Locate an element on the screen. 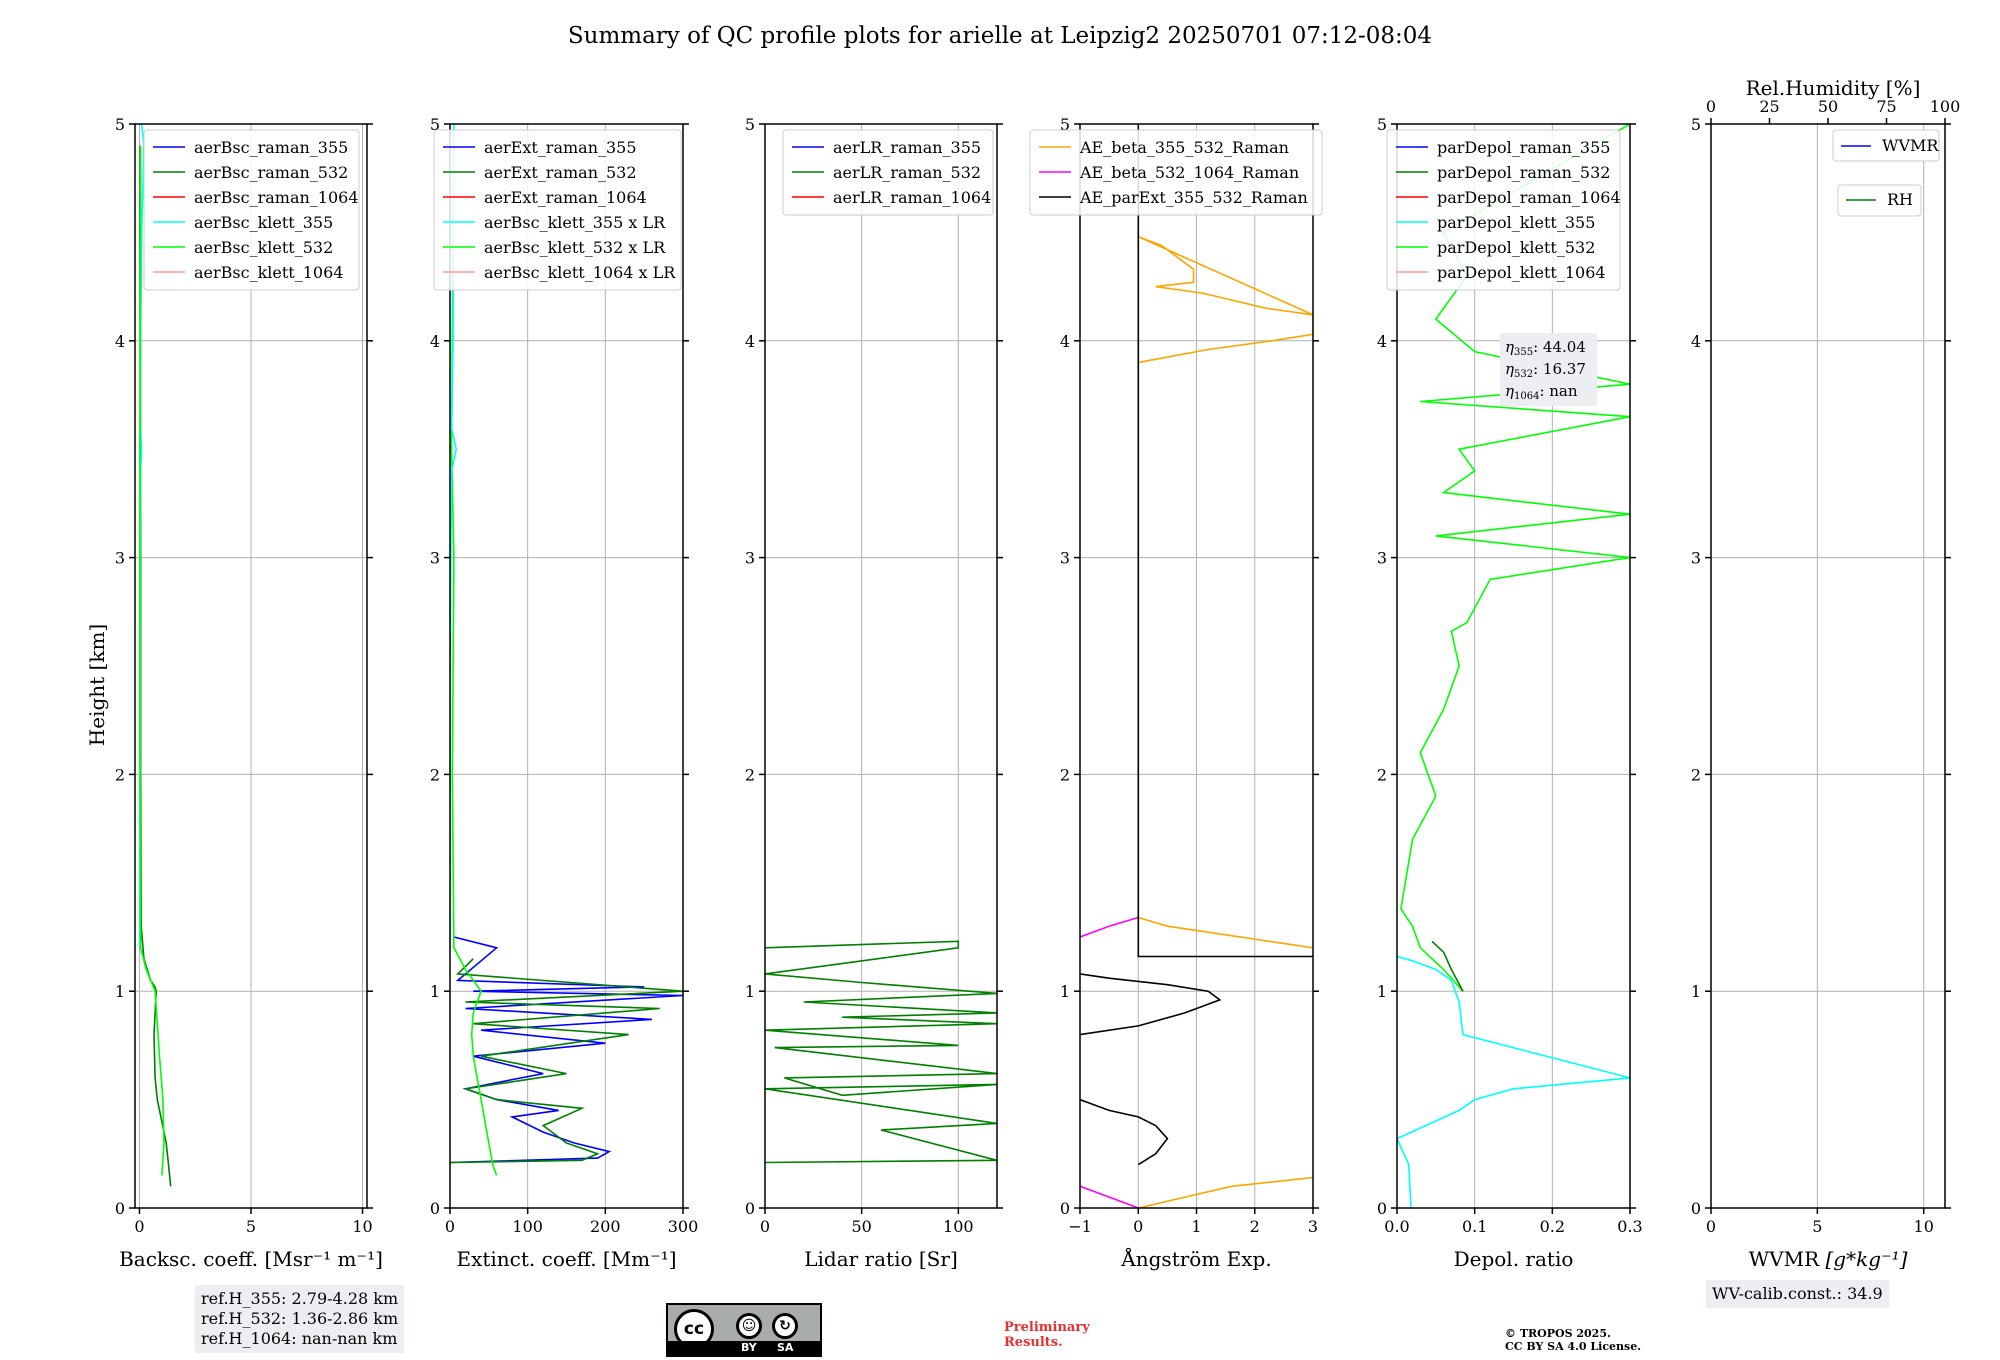  preliminary-line-1: Preliminary is located at coordinates (1047, 1327).